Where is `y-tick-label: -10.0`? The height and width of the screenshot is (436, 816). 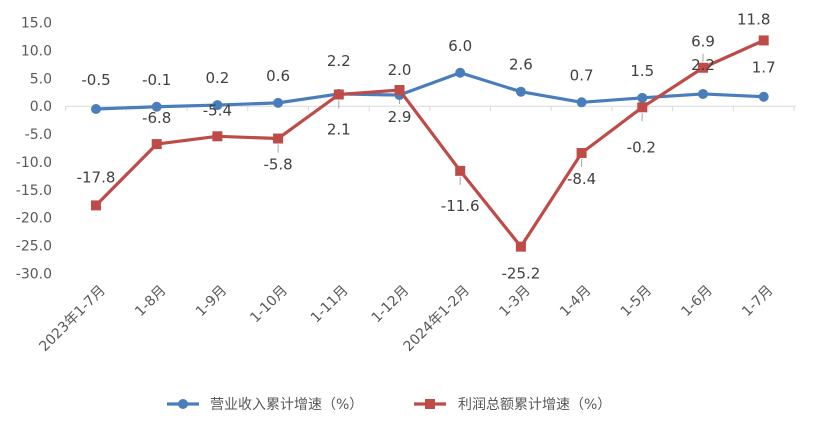 y-tick-label: -10.0 is located at coordinates (34, 163).